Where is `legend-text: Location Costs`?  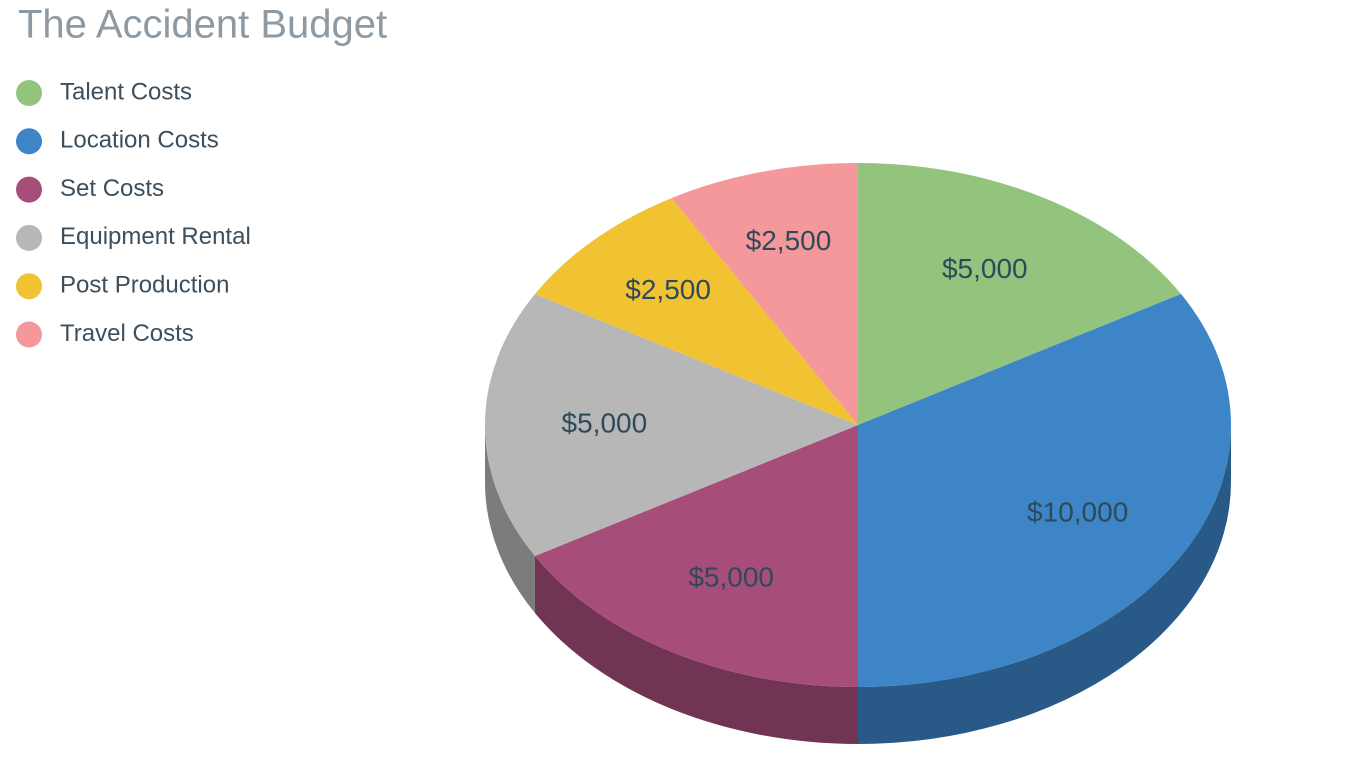
legend-text: Location Costs is located at coordinates (139, 140).